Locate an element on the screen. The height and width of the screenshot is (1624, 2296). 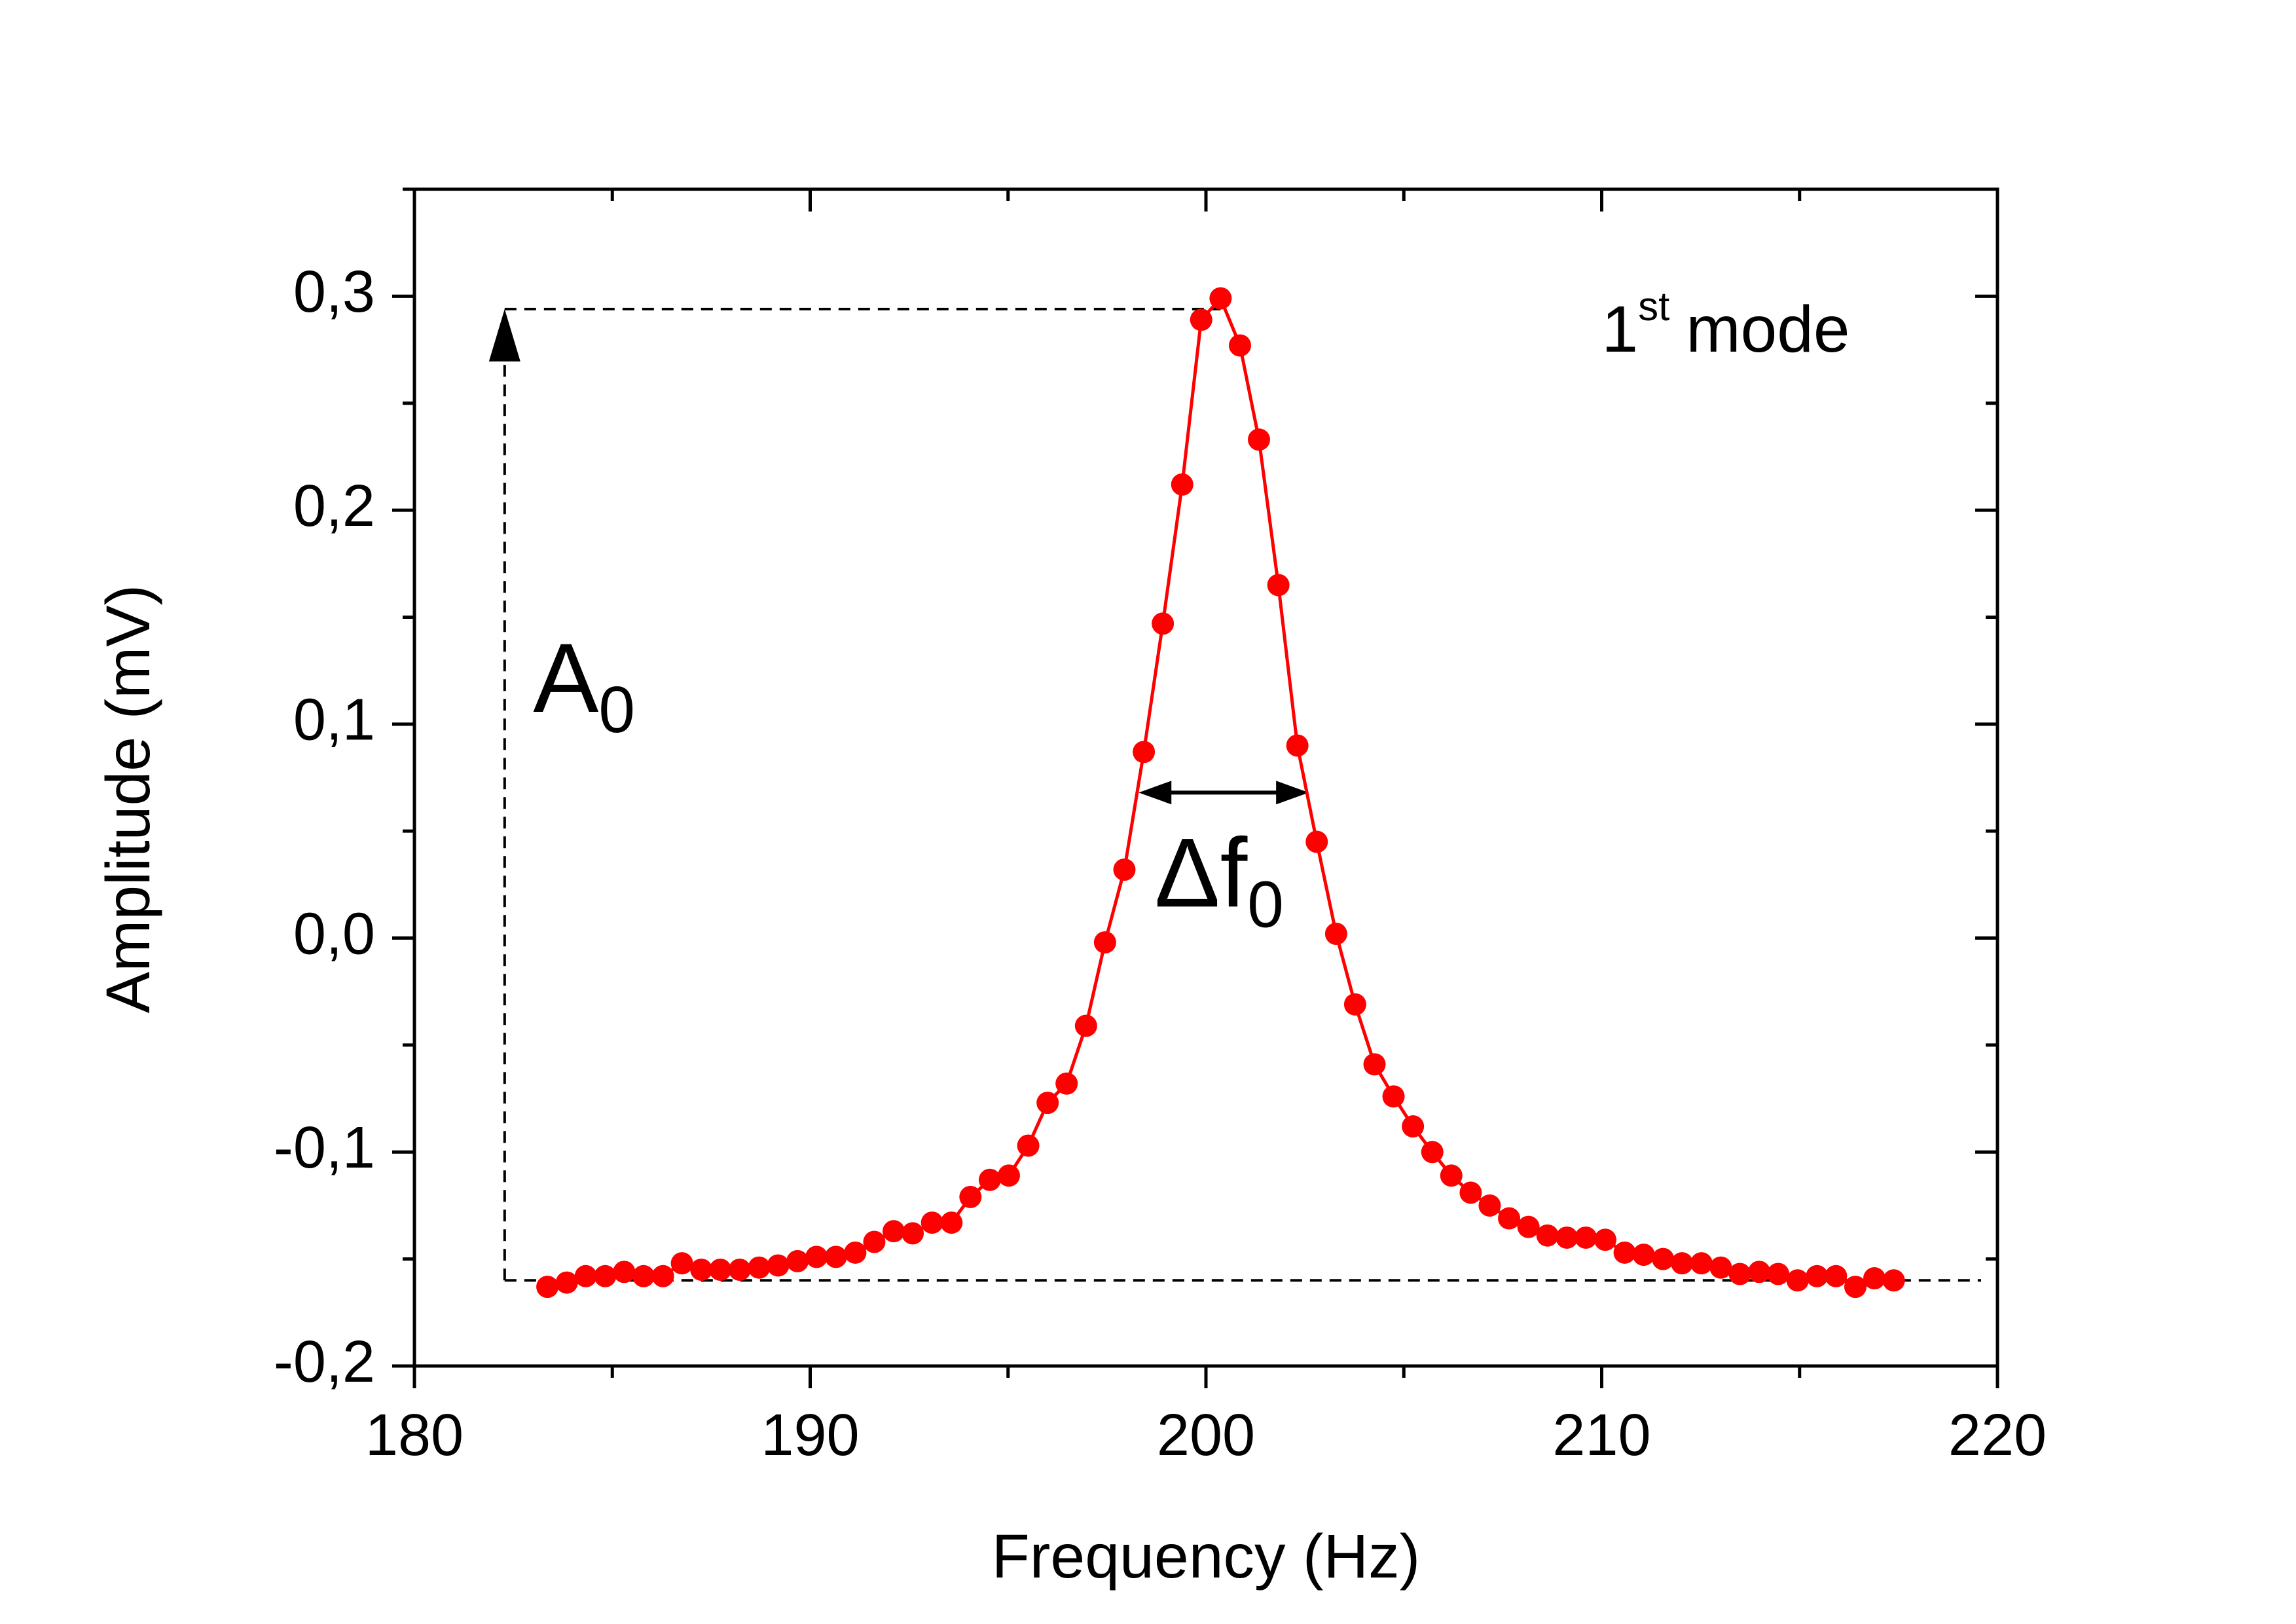
x-tick-label: 200 is located at coordinates (1206, 1435).